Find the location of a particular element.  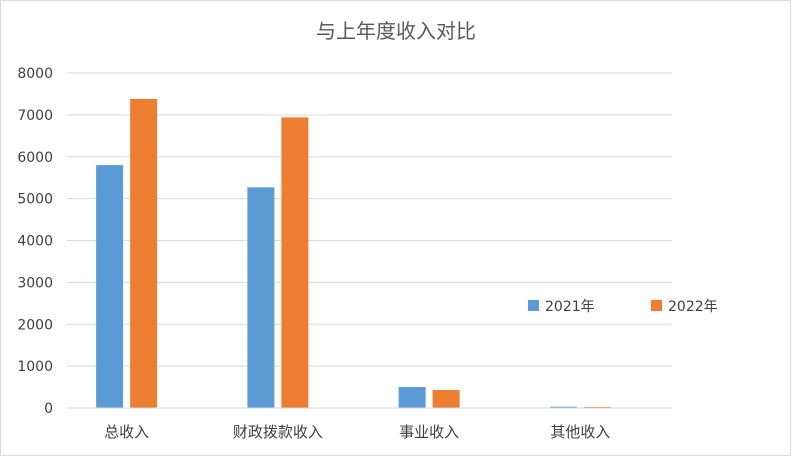

y-tick-label: 8000 is located at coordinates (35, 74).